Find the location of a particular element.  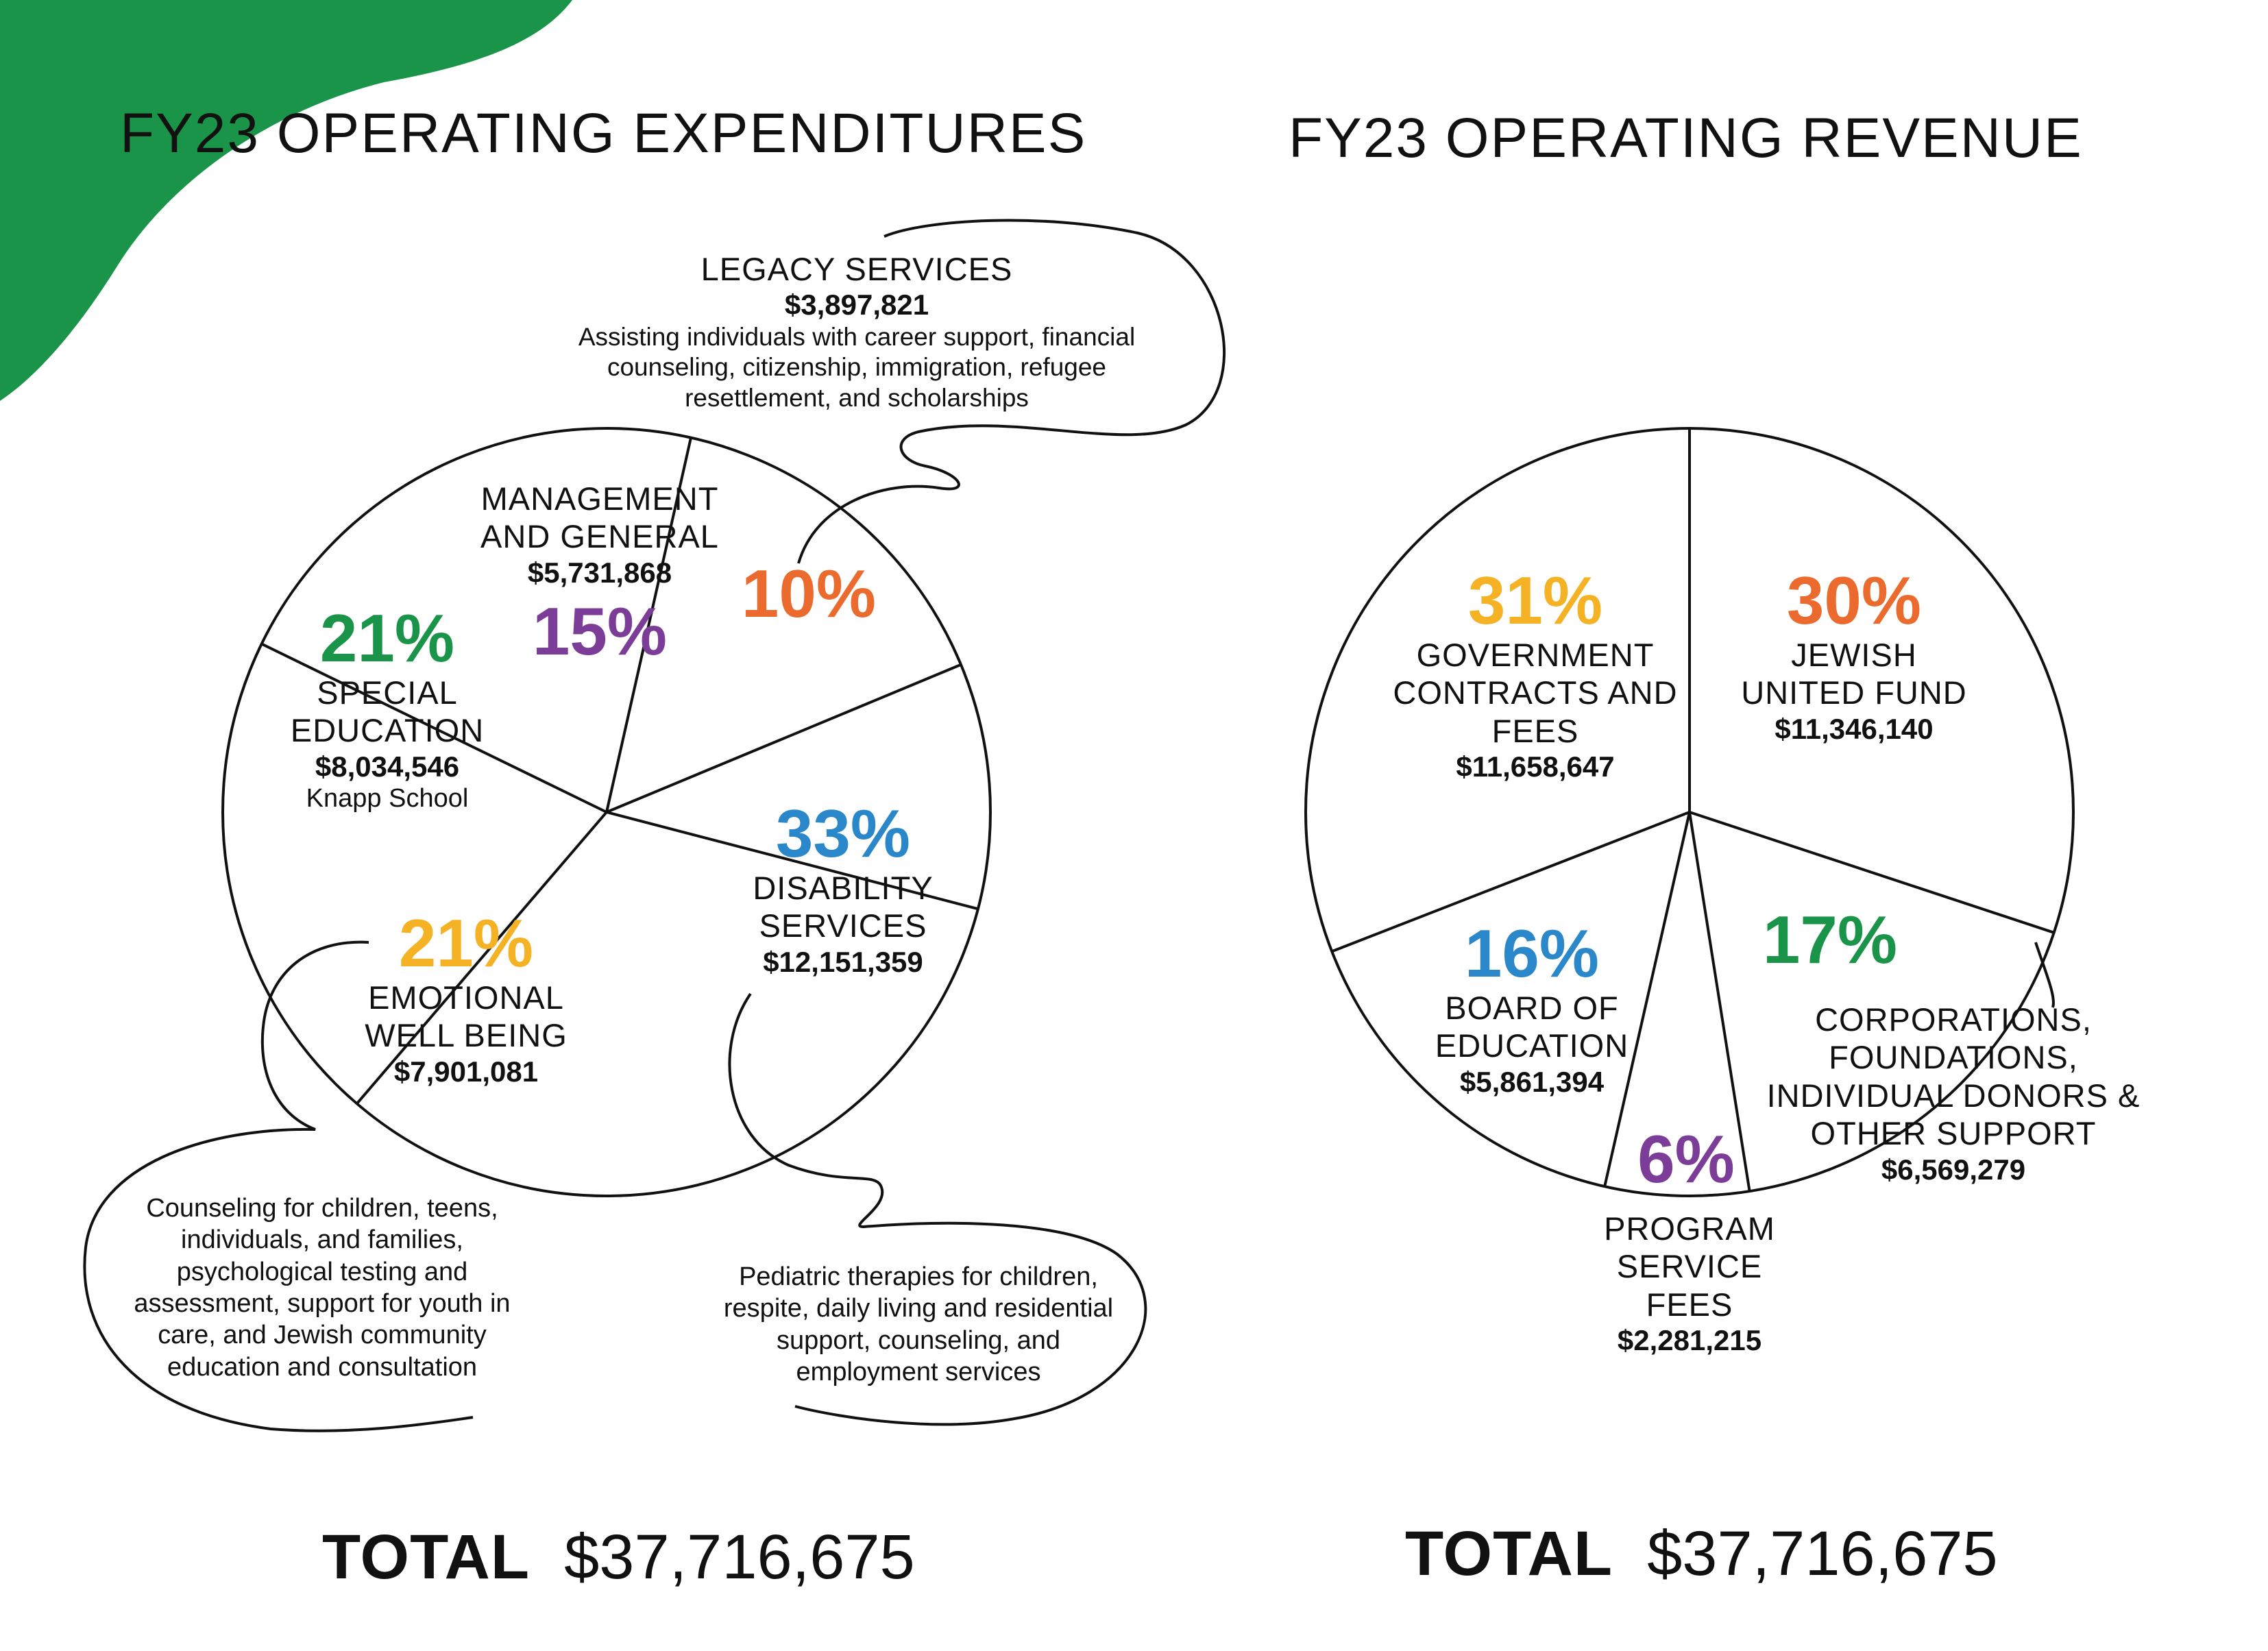

expenditures-total-value: $37,716,675 is located at coordinates (740, 1557).